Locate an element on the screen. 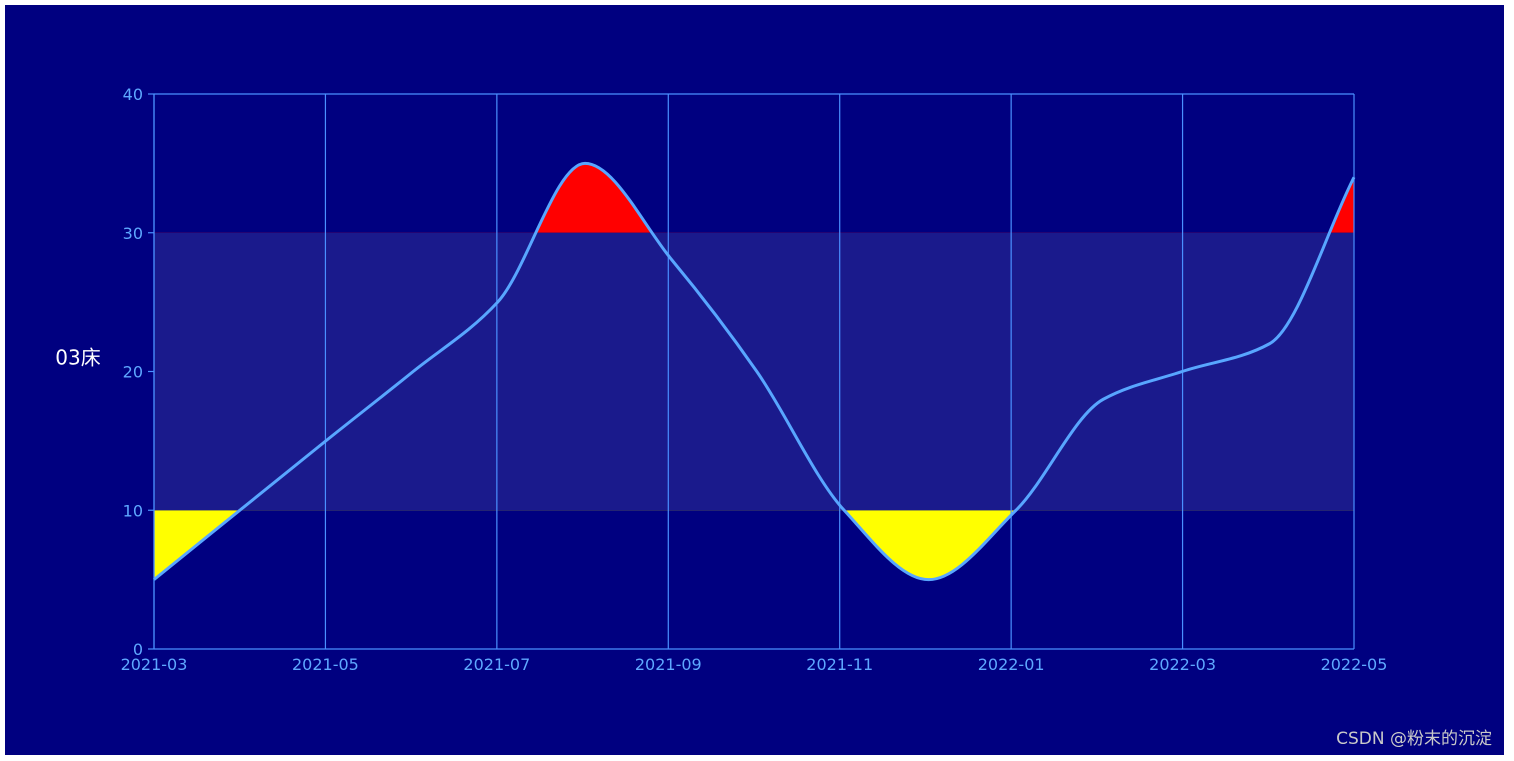 This screenshot has height=761, width=1514. x-tick-label: 2021-07 is located at coordinates (496, 664).